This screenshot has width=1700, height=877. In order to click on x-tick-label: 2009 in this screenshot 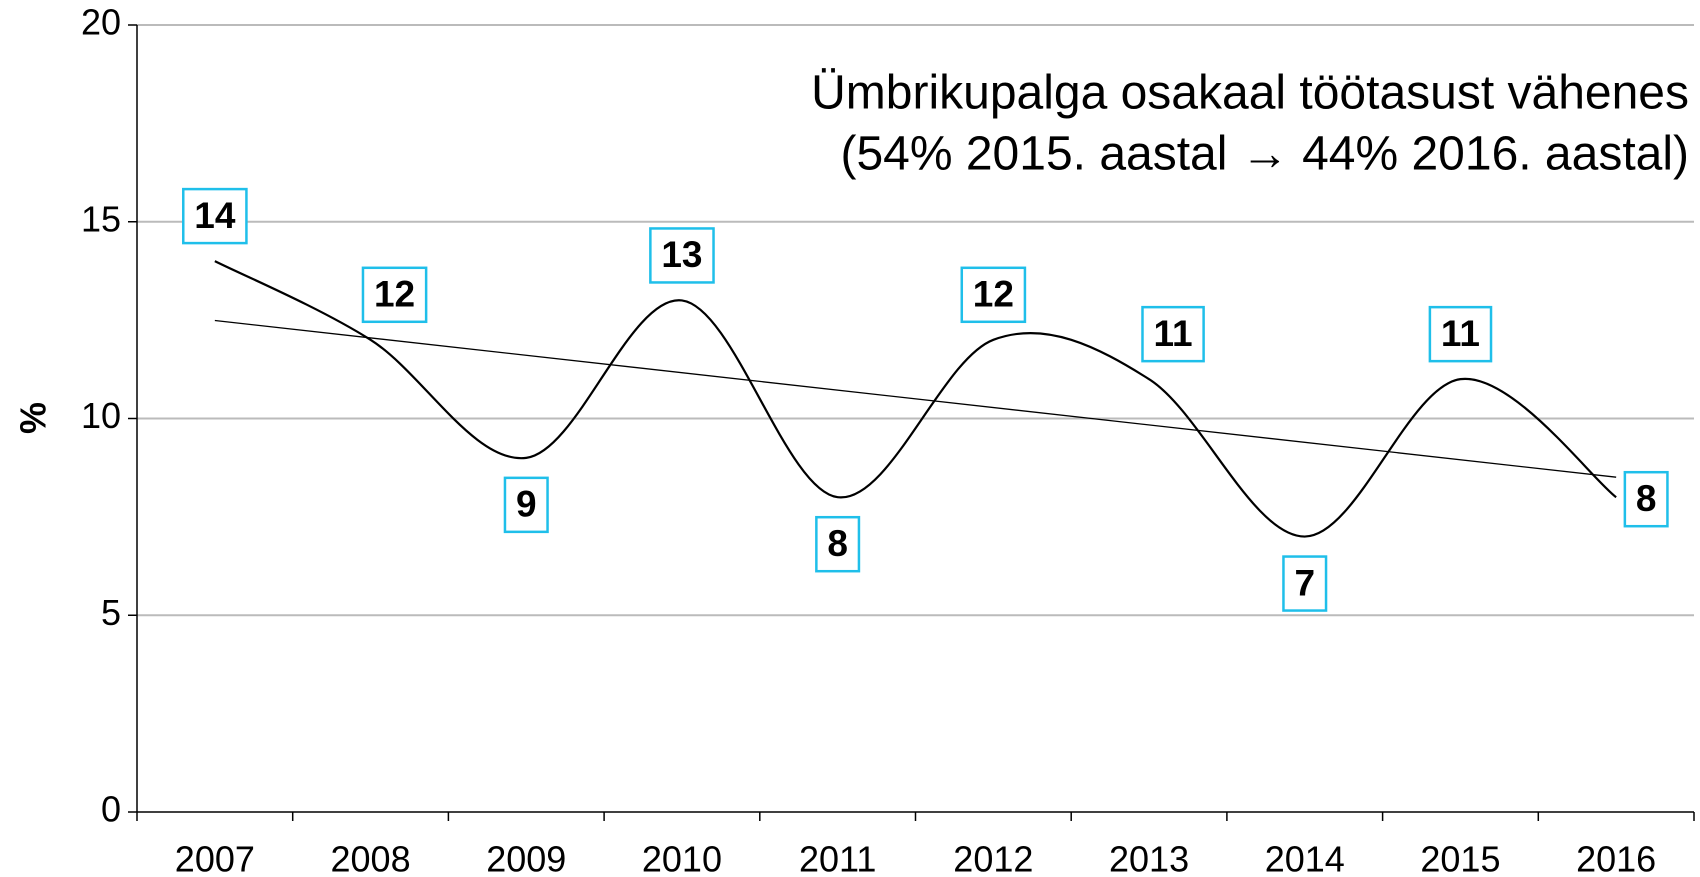, I will do `click(526, 858)`.